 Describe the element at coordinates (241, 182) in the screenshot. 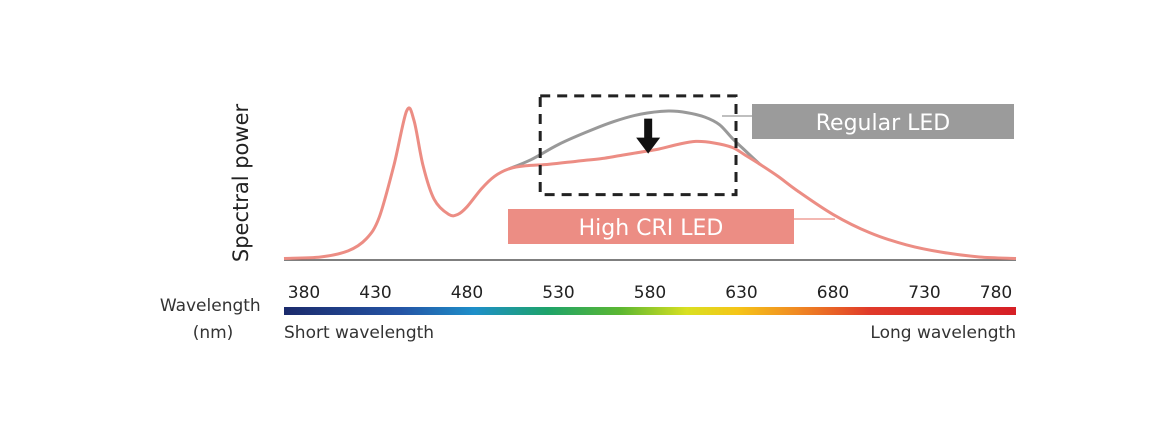

I see `y-axis-label: Spectral power` at that location.